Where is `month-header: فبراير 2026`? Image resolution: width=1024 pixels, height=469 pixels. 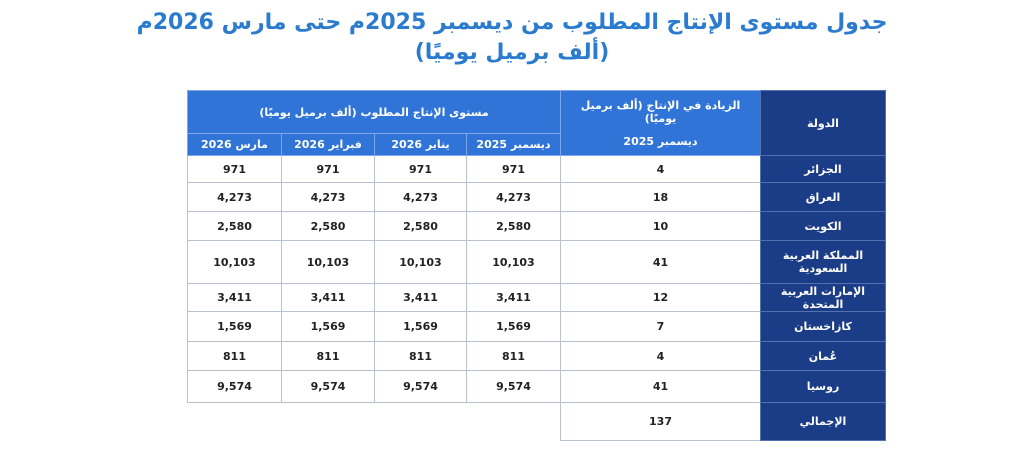
month-header: فبراير 2026 is located at coordinates (328, 144).